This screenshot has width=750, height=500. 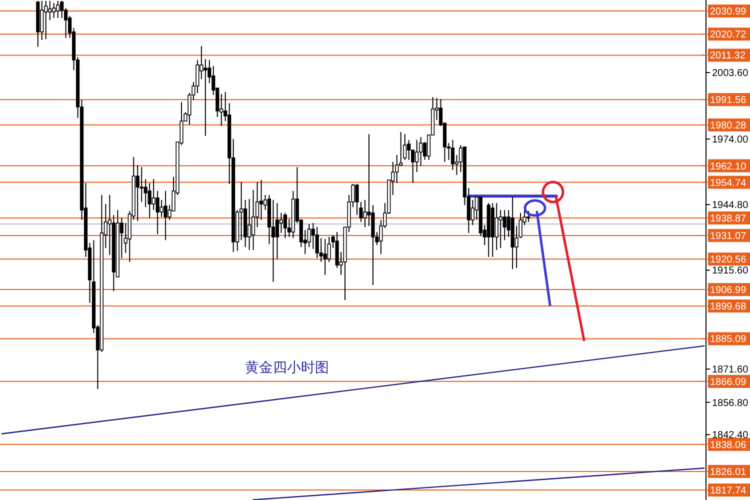 What do you see at coordinates (730, 74) in the screenshot?
I see `y-tick-label: 2003.60` at bounding box center [730, 74].